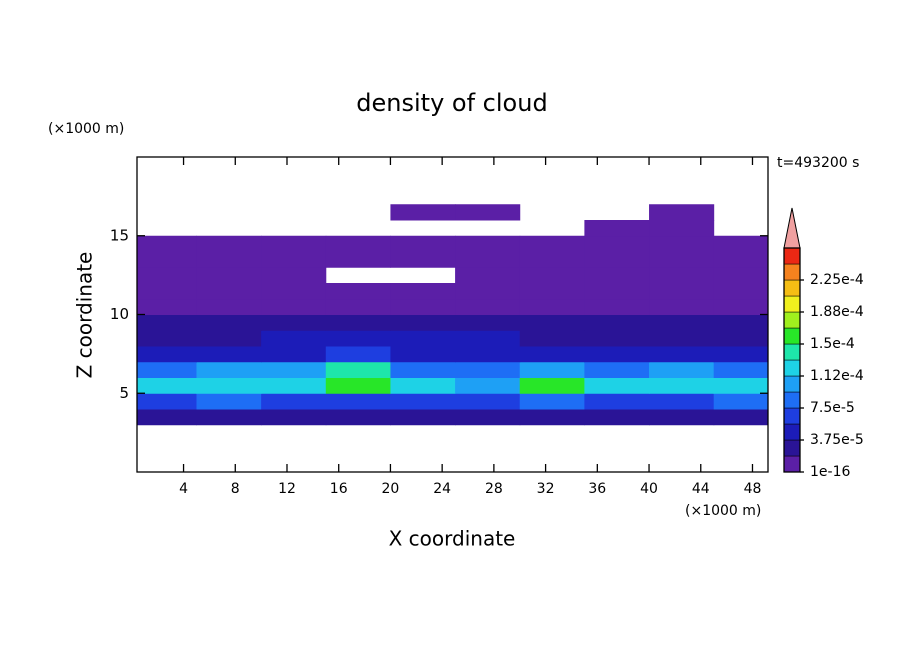 The height and width of the screenshot is (654, 904). I want to click on colorbar-tick-label: 1e-16, so click(830, 472).